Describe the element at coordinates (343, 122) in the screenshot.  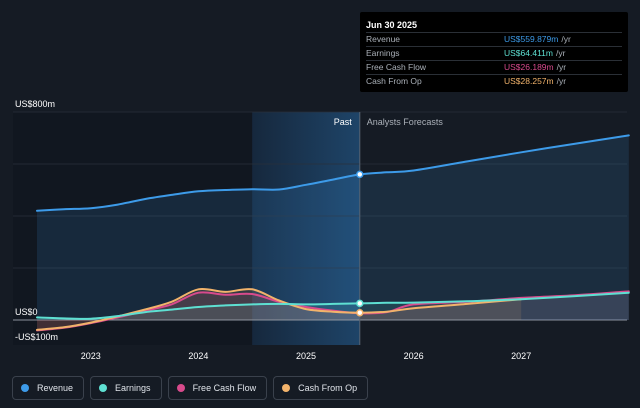
I see `past-label: Past` at that location.